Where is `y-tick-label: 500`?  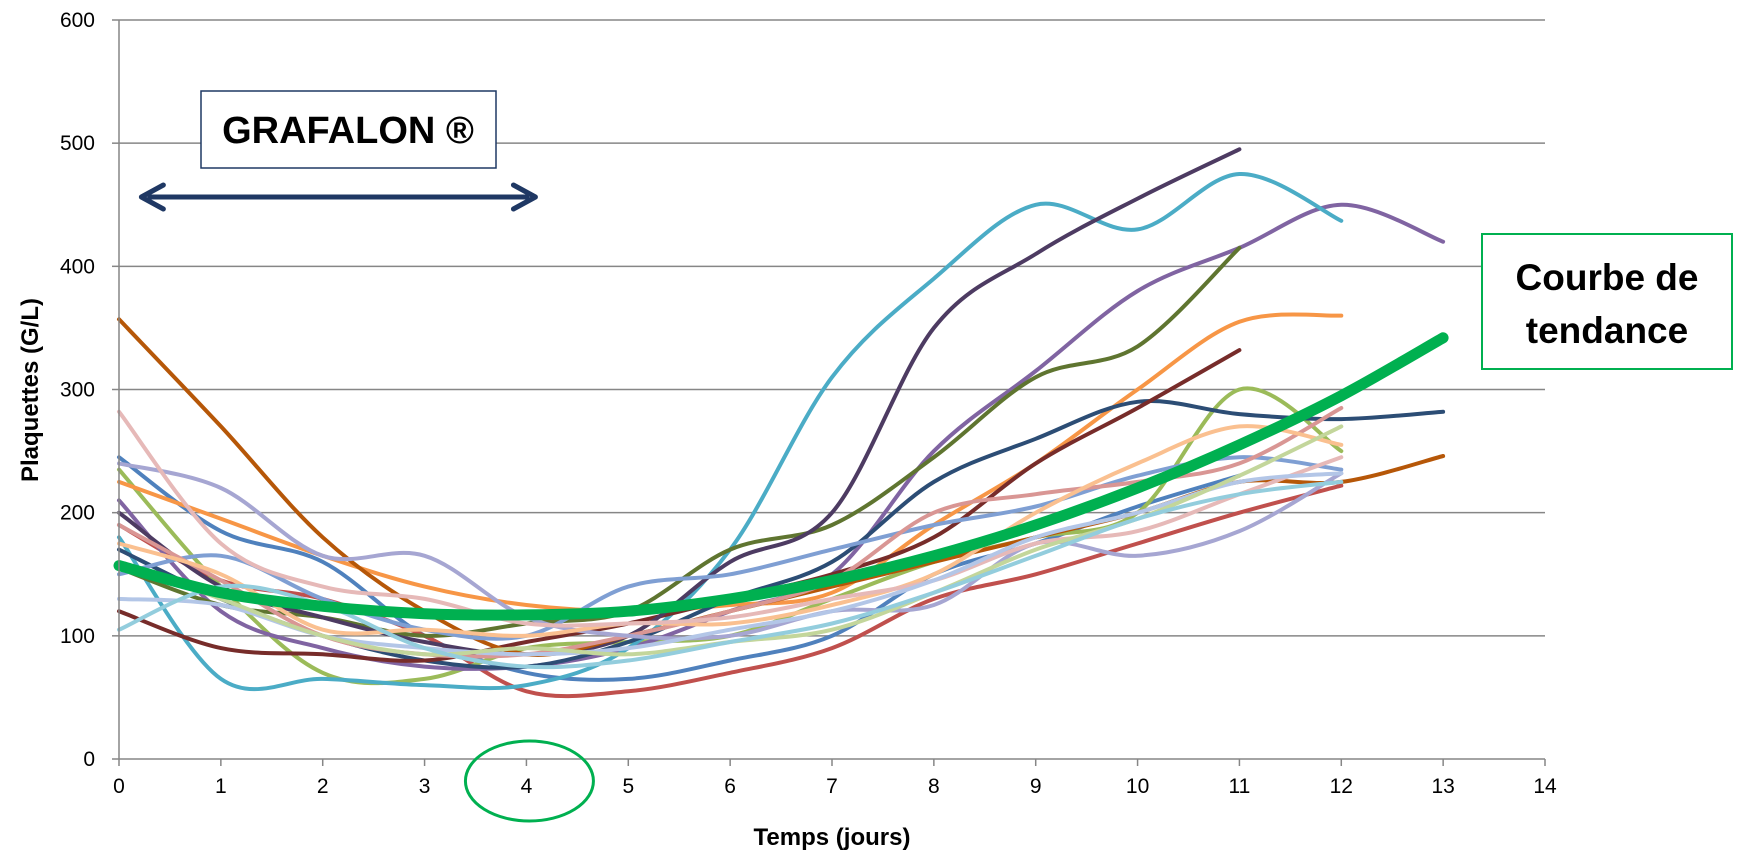
y-tick-label: 500 is located at coordinates (77, 143).